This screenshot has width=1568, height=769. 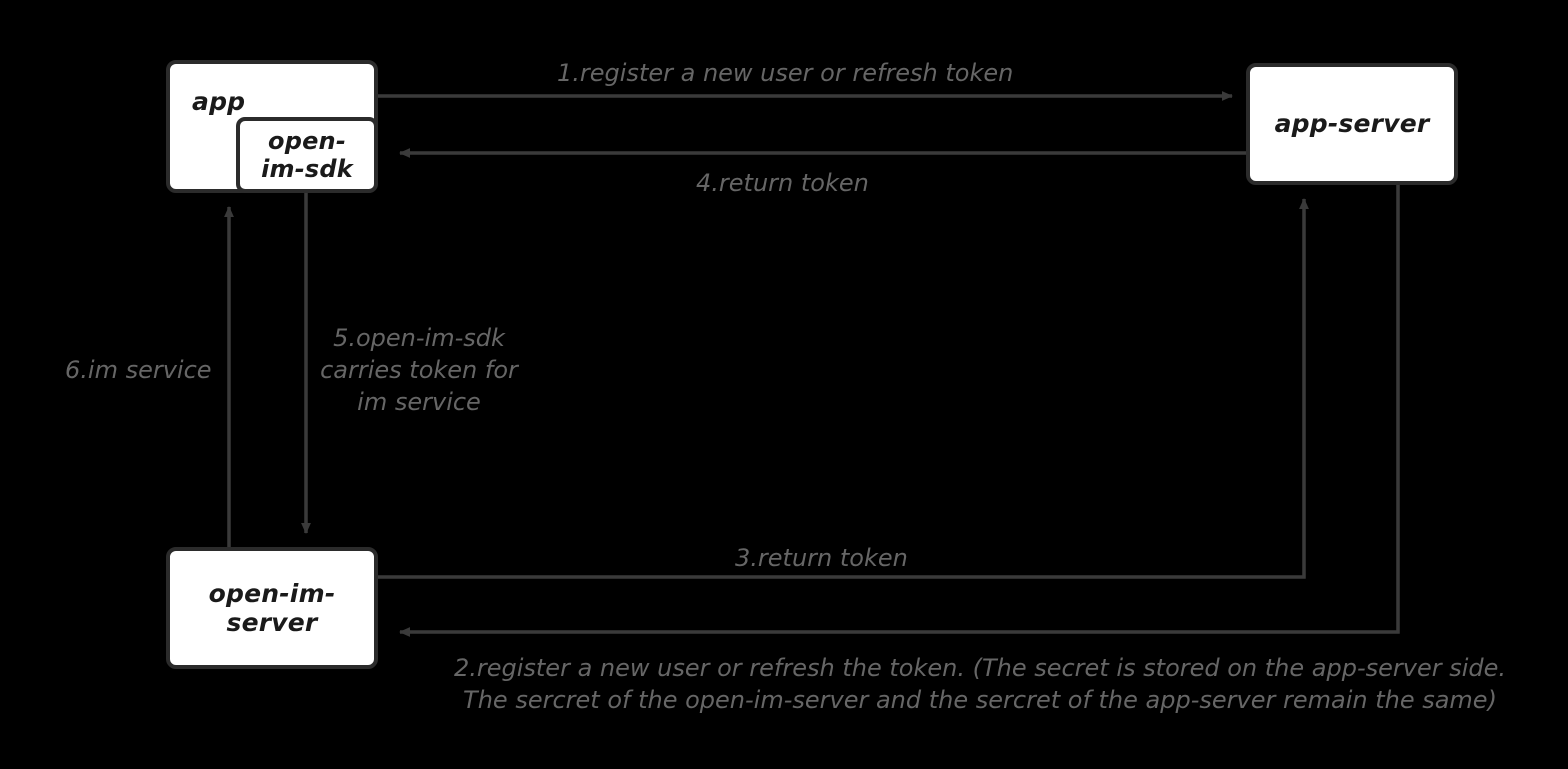 I want to click on node-open-im-server-label: open-im- server, so click(x=272, y=608).